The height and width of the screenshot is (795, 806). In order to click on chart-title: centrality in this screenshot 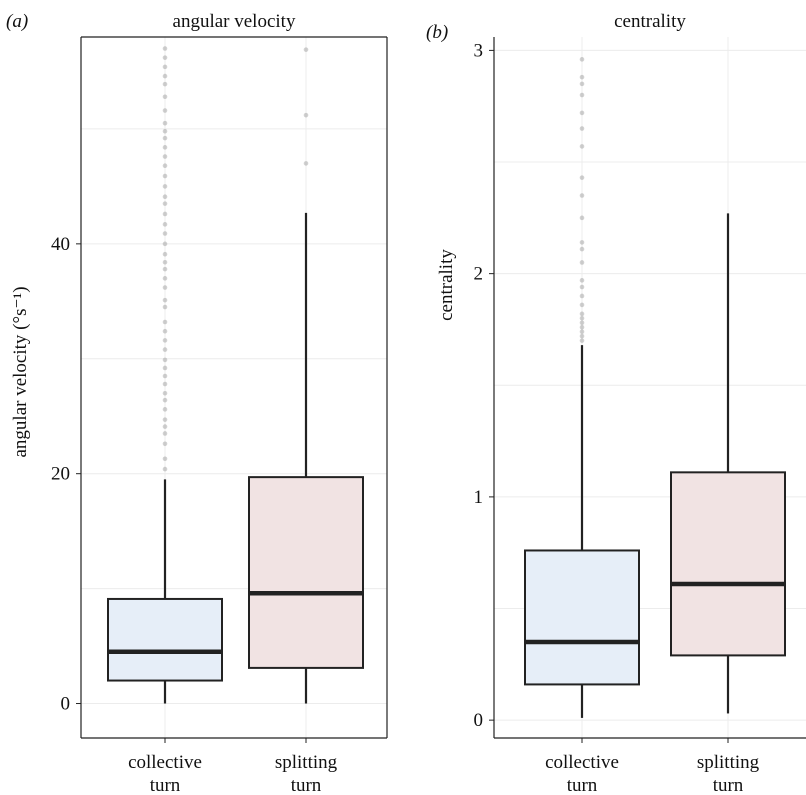, I will do `click(650, 21)`.